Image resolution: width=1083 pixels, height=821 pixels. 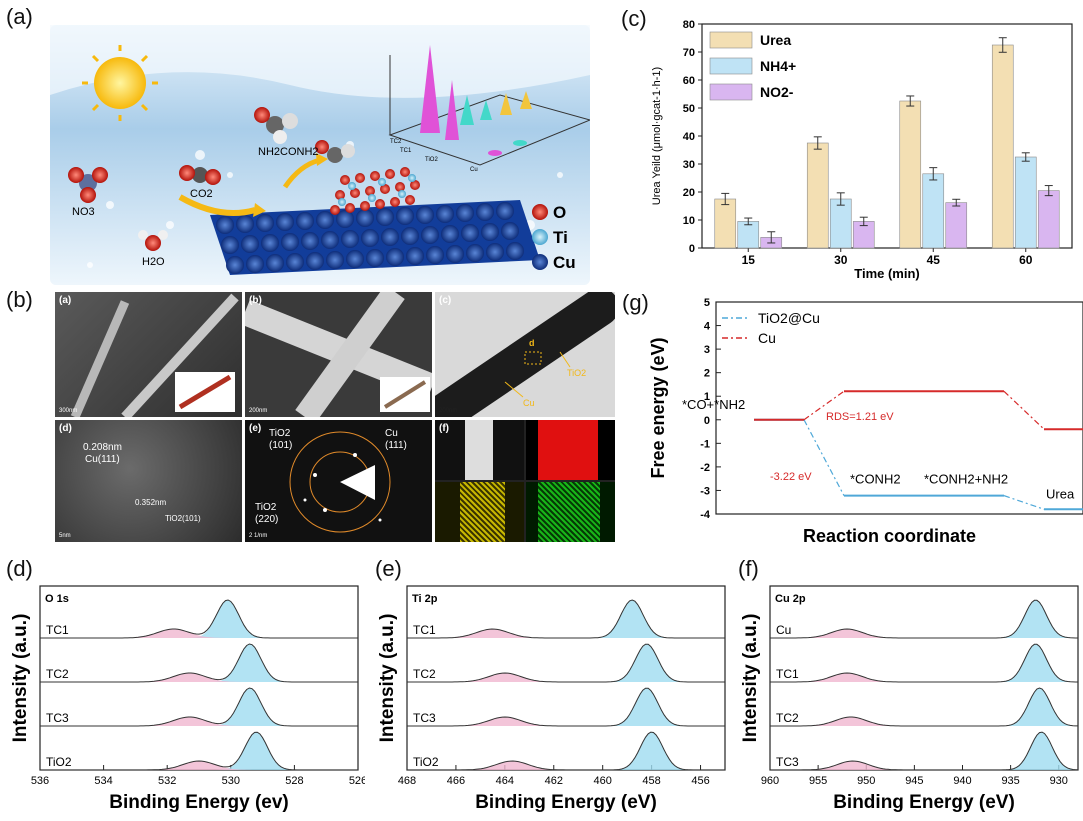 What do you see at coordinates (560, 237) in the screenshot?
I see `legend-ti: Ti` at bounding box center [560, 237].